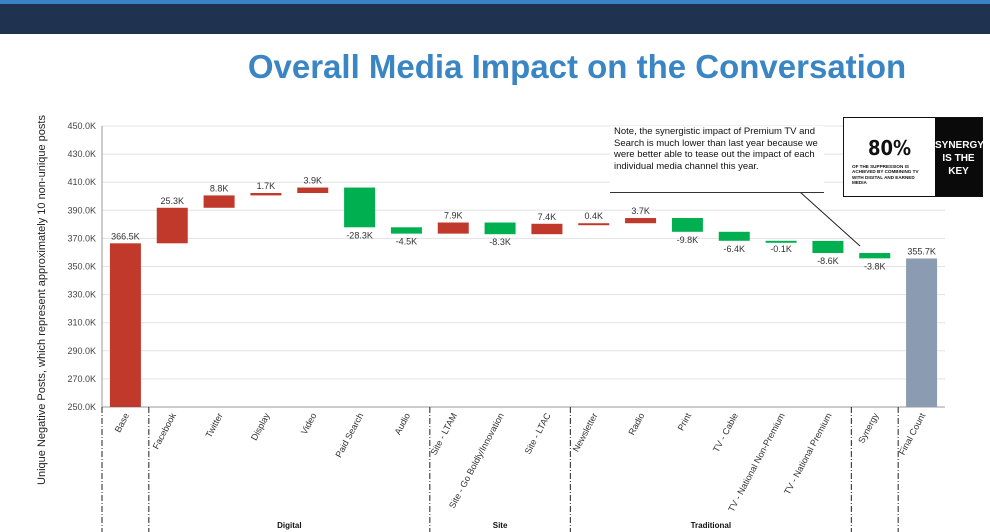 The width and height of the screenshot is (990, 532). I want to click on data-label: 1.7K, so click(266, 186).